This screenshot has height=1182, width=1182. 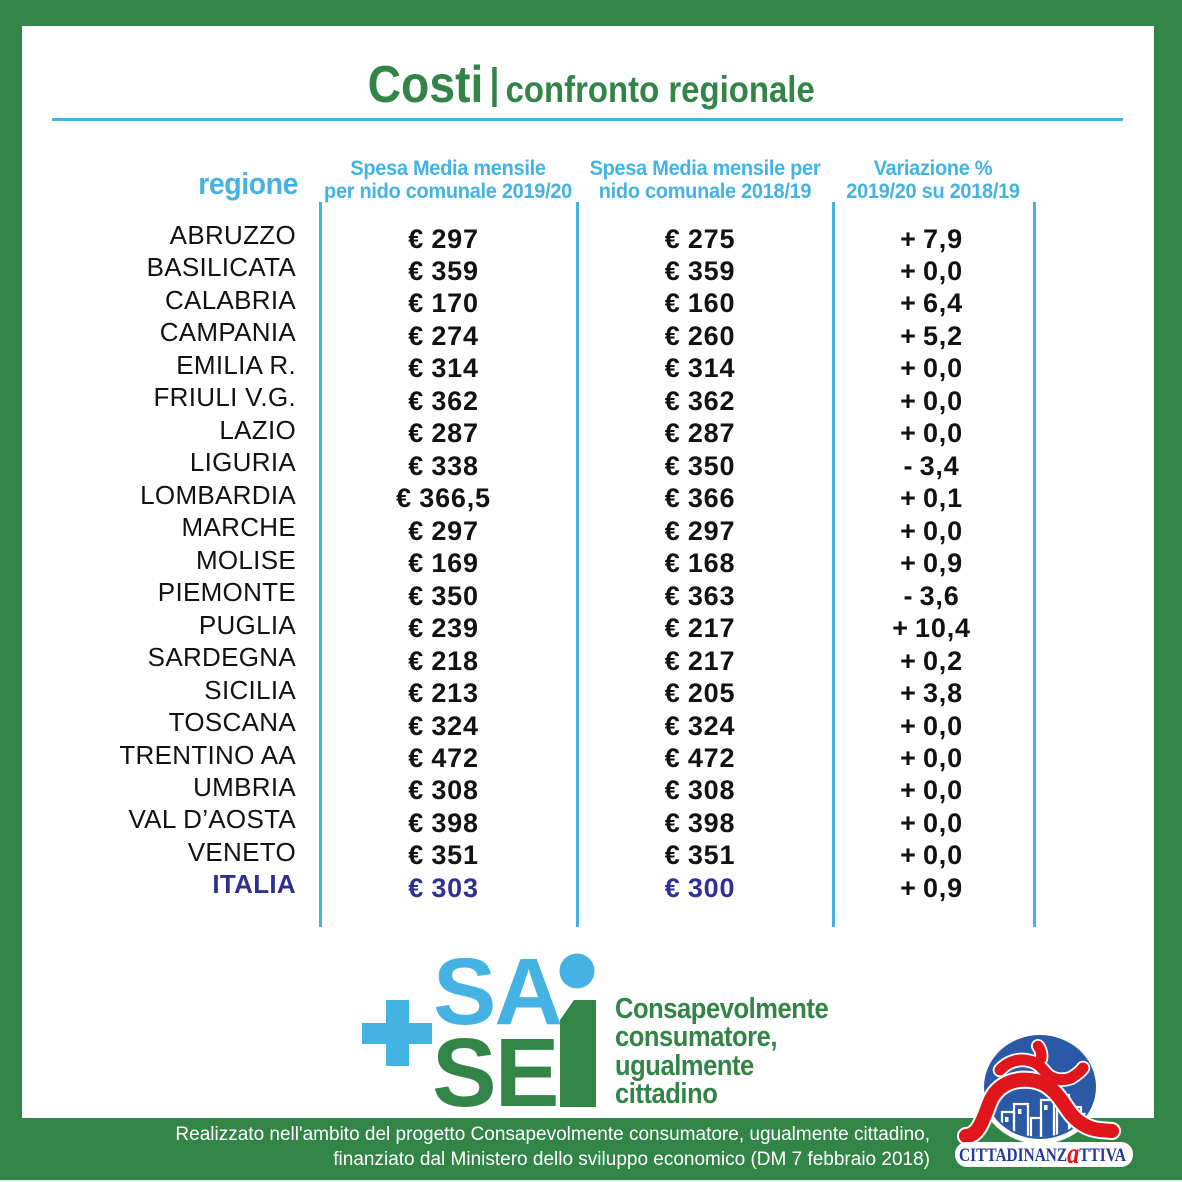 What do you see at coordinates (497, 992) in the screenshot?
I see `svg-text: SA` at bounding box center [497, 992].